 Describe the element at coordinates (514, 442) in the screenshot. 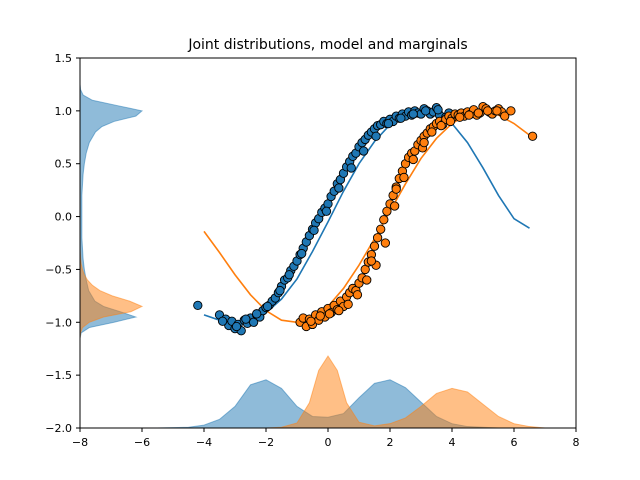

I see `x-tick-label: 6` at that location.